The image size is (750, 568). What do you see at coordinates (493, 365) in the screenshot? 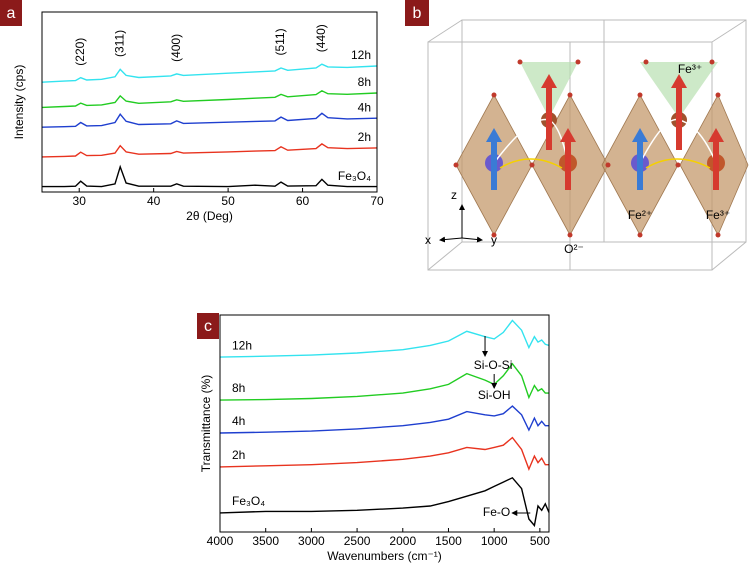
I see `annotation: Si-O-Si` at bounding box center [493, 365].